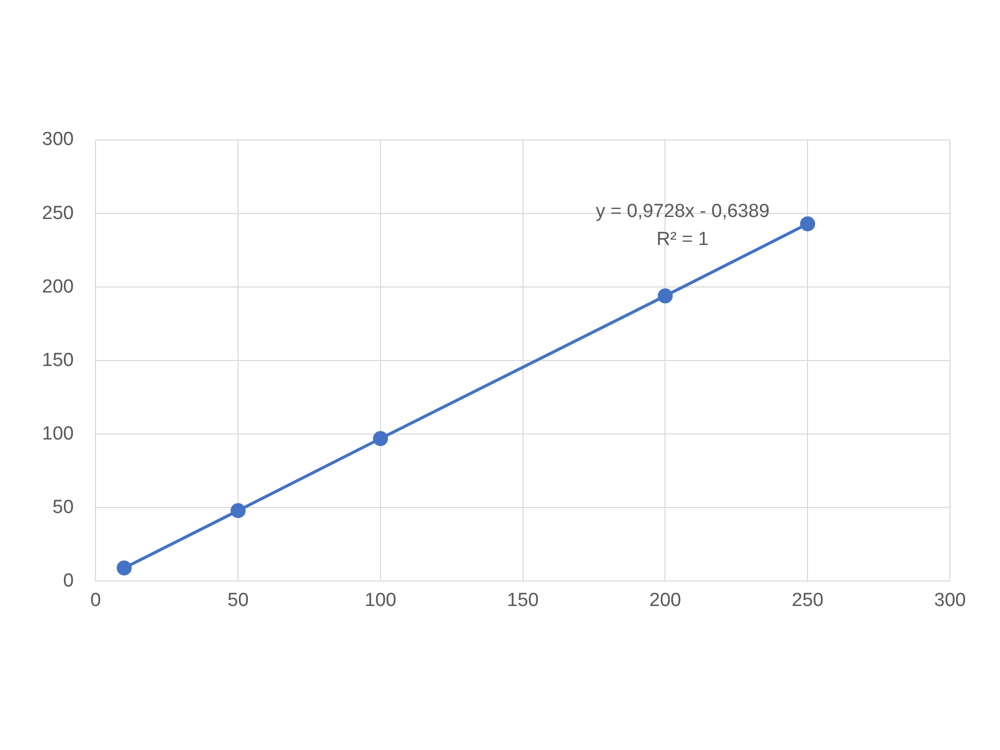 The height and width of the screenshot is (750, 1000). Describe the element at coordinates (523, 600) in the screenshot. I see `x-tick-label: 150` at that location.